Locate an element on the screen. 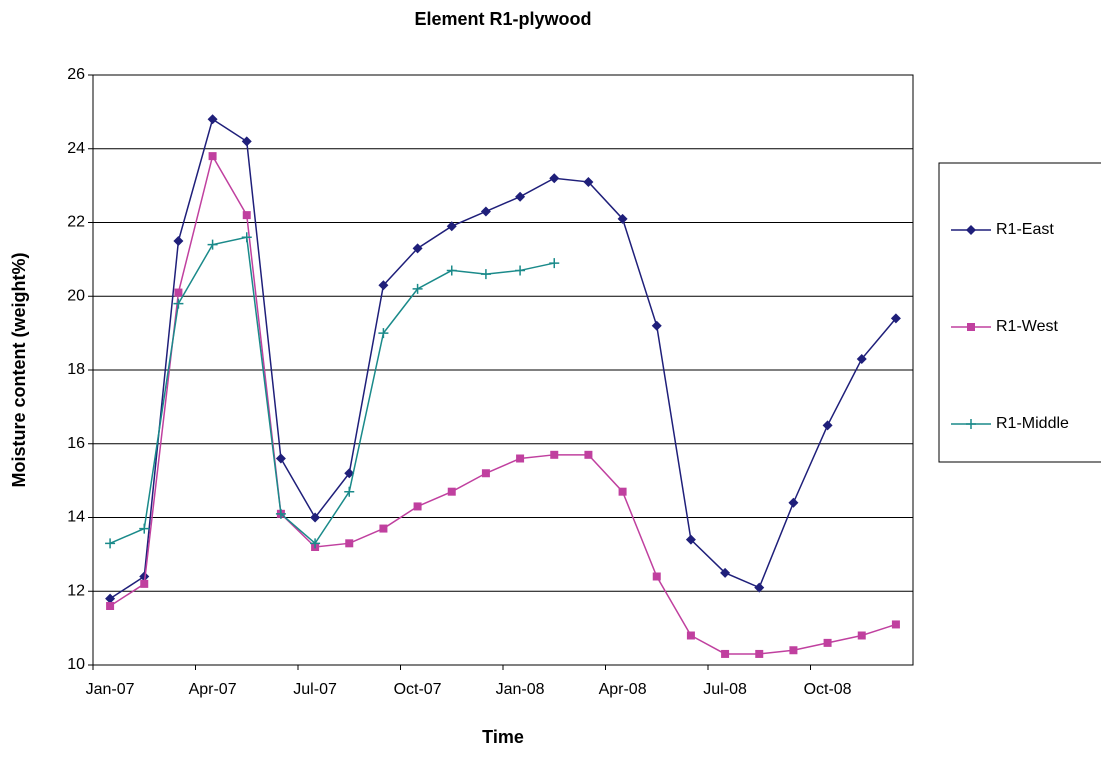 This screenshot has width=1101, height=758. y-tick-label: 22 is located at coordinates (76, 222).